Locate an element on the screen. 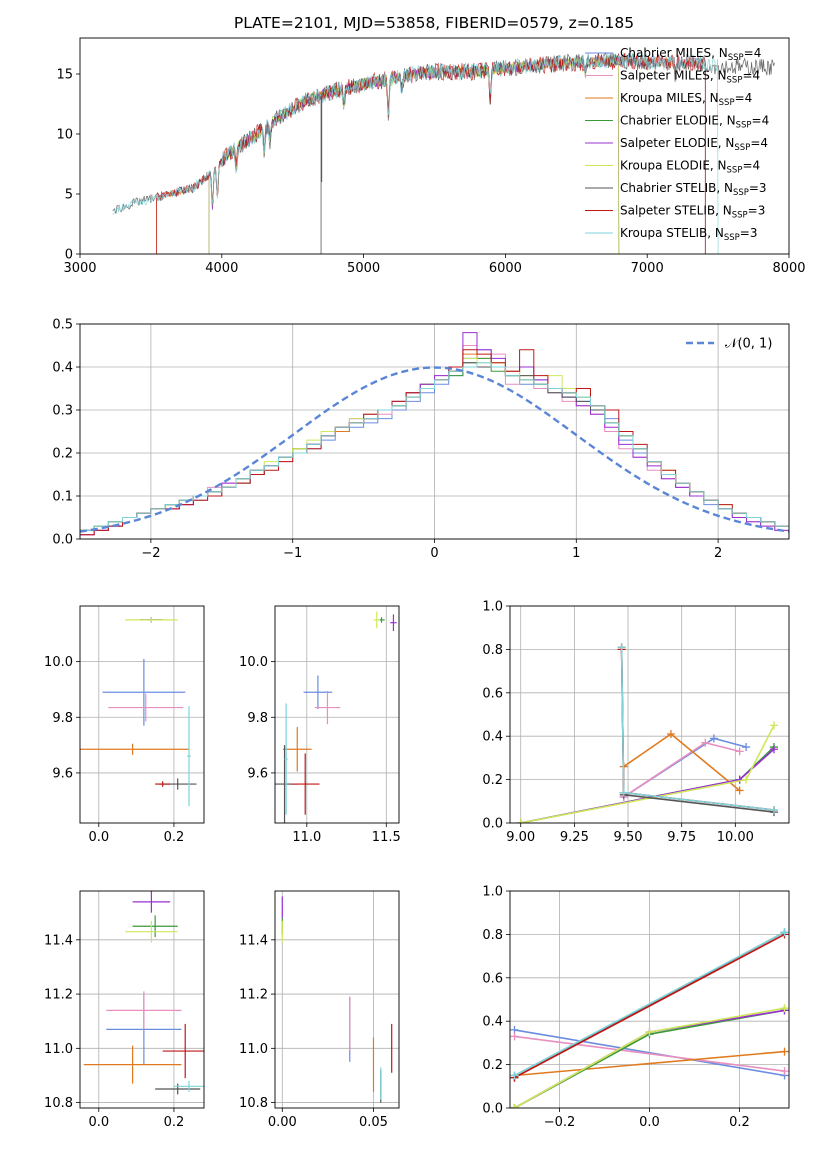 The width and height of the screenshot is (819, 1170). y-tick-label: 0.6 is located at coordinates (492, 693).